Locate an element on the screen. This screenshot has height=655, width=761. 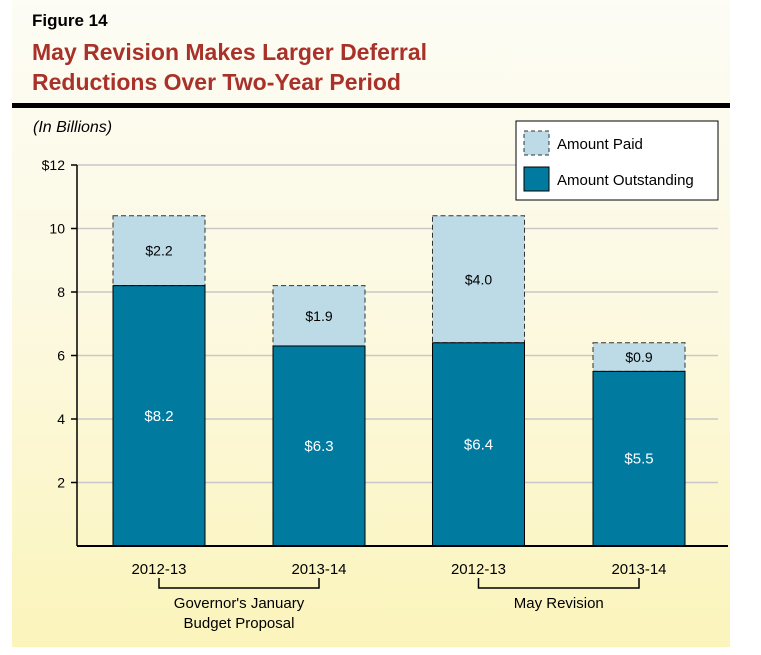
group-label: May Revision is located at coordinates (559, 603).